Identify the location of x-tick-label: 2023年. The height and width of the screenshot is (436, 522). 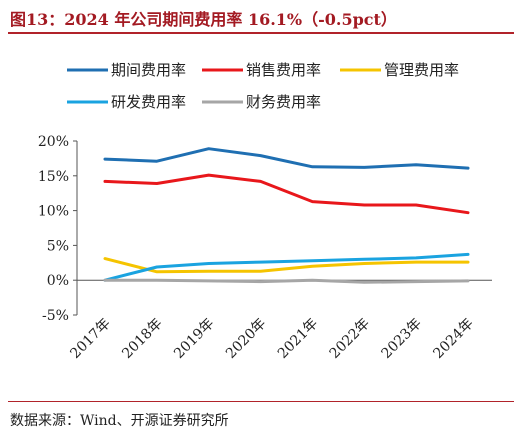
(402, 339).